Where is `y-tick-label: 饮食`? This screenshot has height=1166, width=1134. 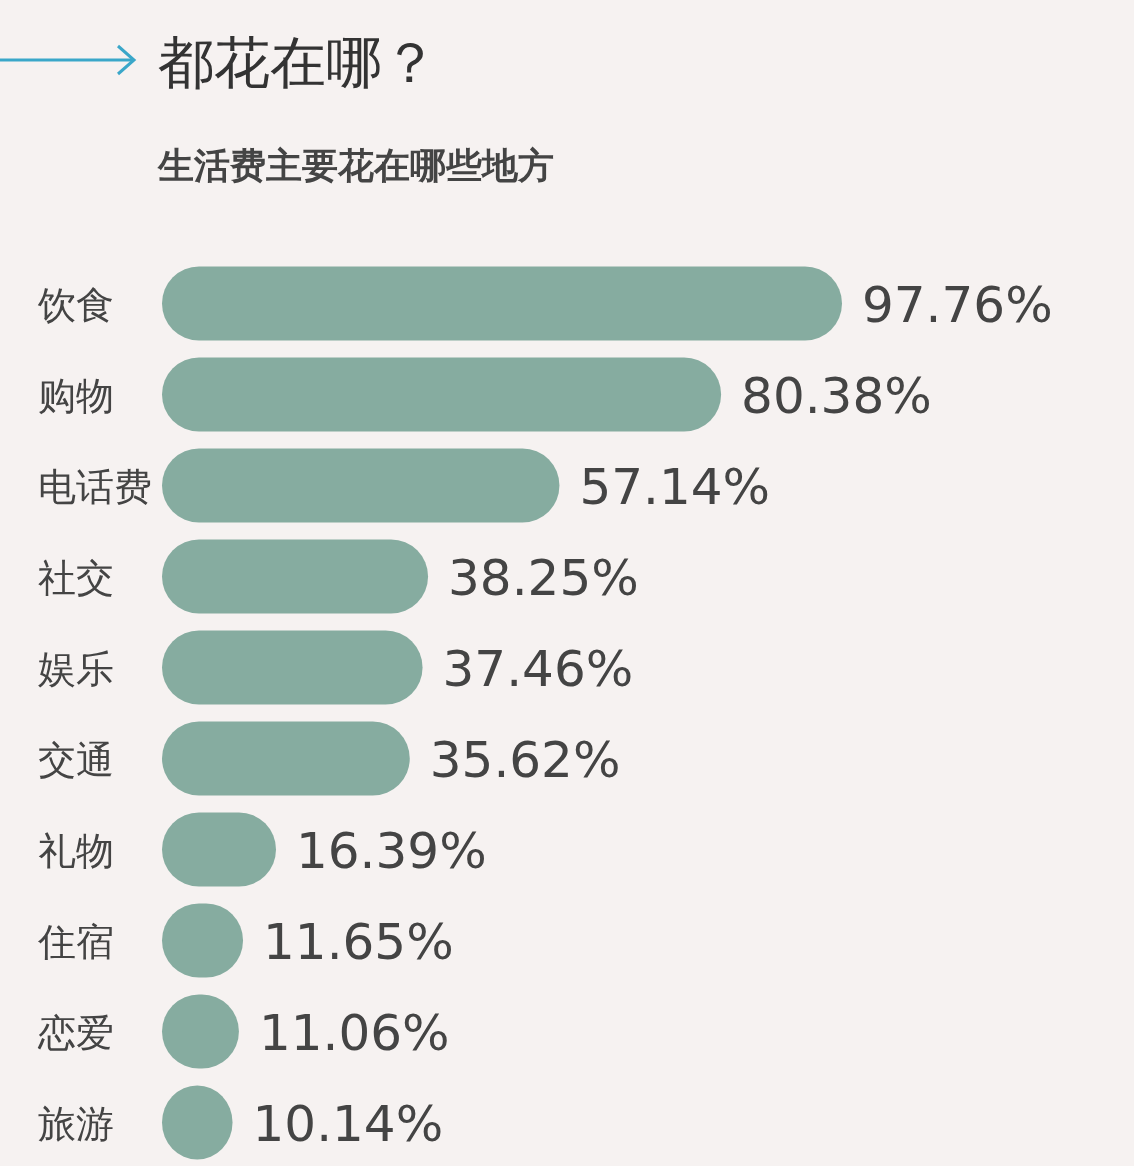 y-tick-label: 饮食 is located at coordinates (75, 304).